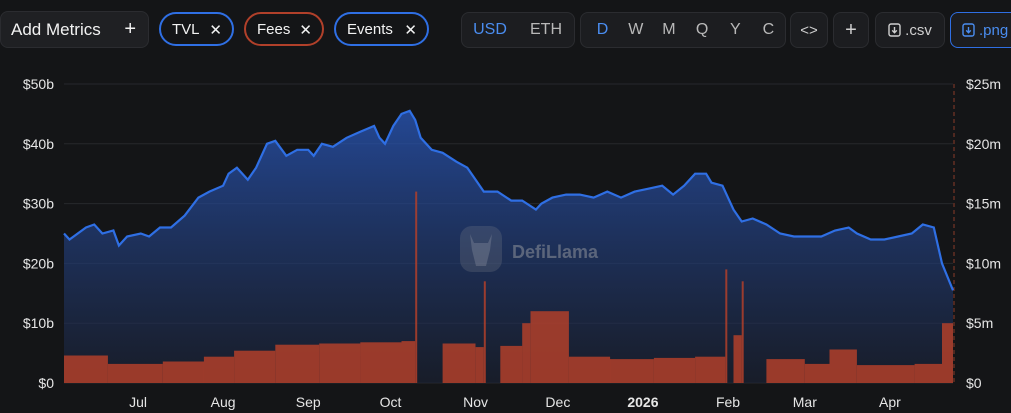  What do you see at coordinates (138, 402) in the screenshot?
I see `x-tick-label: Jul` at bounding box center [138, 402].